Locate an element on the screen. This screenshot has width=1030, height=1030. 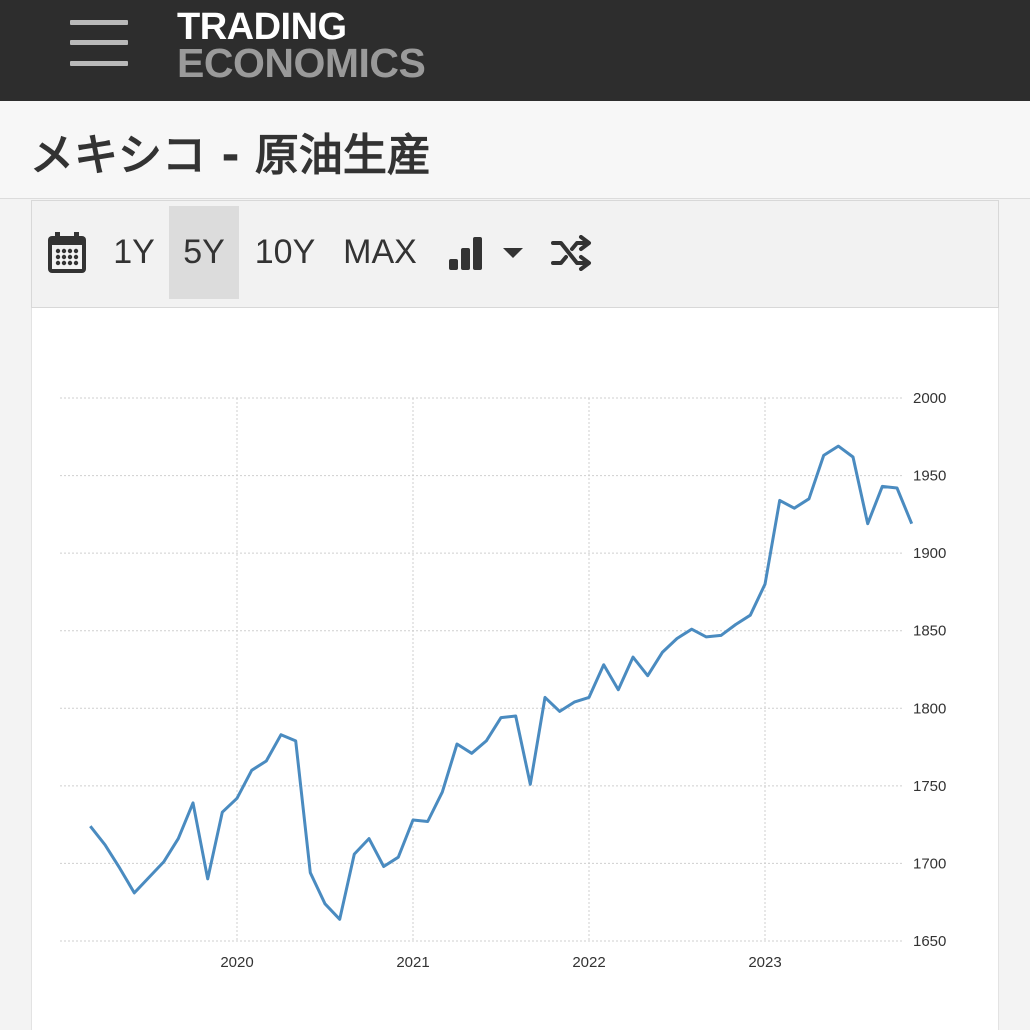
logo: TRADING ECONOMICS is located at coordinates (301, 46).